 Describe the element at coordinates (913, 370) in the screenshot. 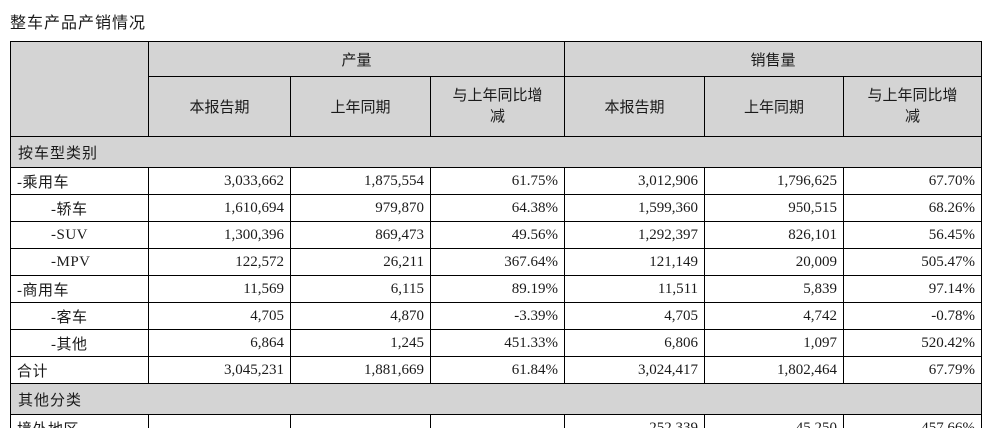

I see `sales-yoy-cell: 67.79%` at that location.